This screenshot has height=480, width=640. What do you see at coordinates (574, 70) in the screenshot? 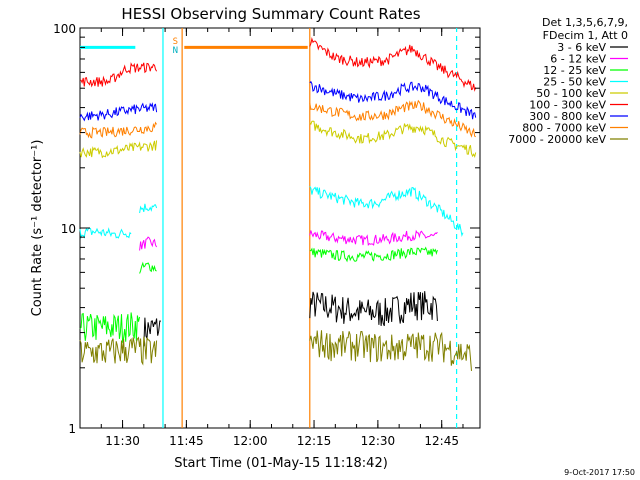
I see `legend-entry: 12 - 25 keV` at bounding box center [574, 70].